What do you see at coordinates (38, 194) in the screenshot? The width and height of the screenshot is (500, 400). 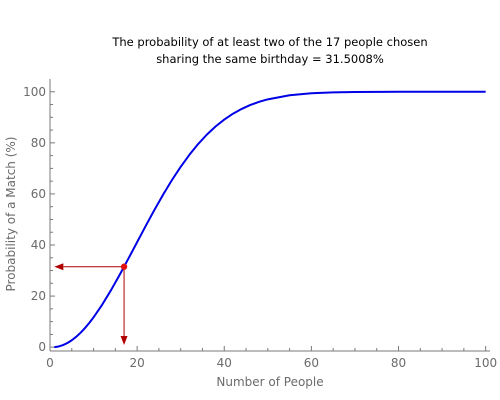 I see `y-tick-label: 60` at bounding box center [38, 194].